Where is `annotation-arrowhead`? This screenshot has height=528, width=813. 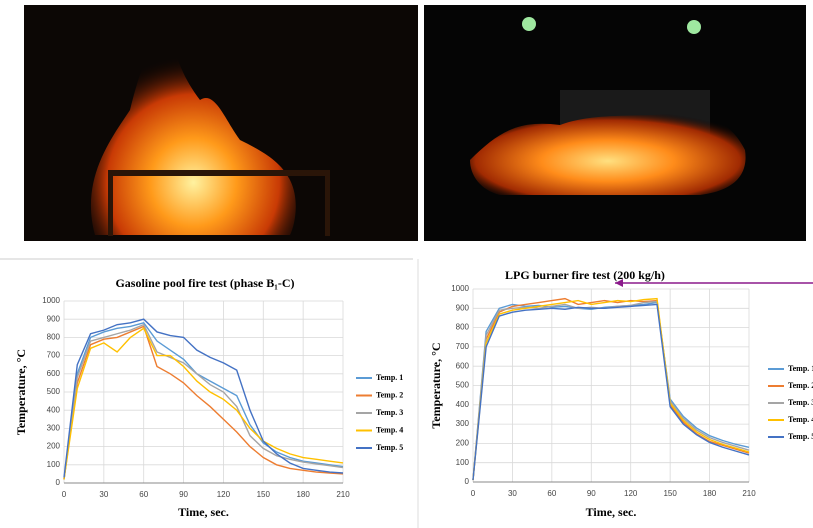 annotation-arrowhead is located at coordinates (619, 283).